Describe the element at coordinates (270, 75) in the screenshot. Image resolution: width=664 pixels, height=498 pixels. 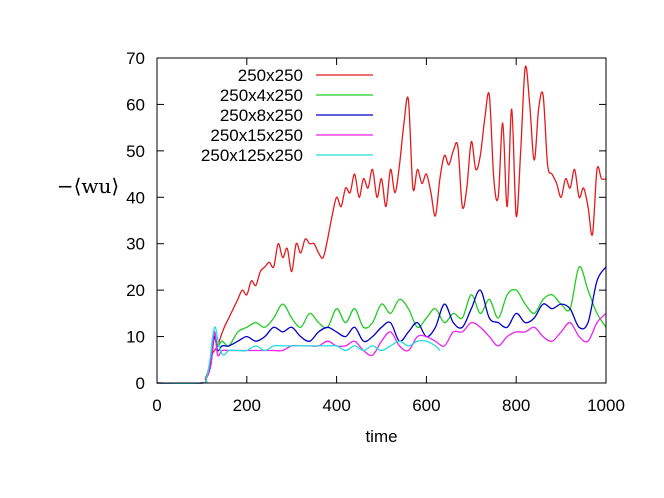
I see `legend-label: 250x250` at that location.